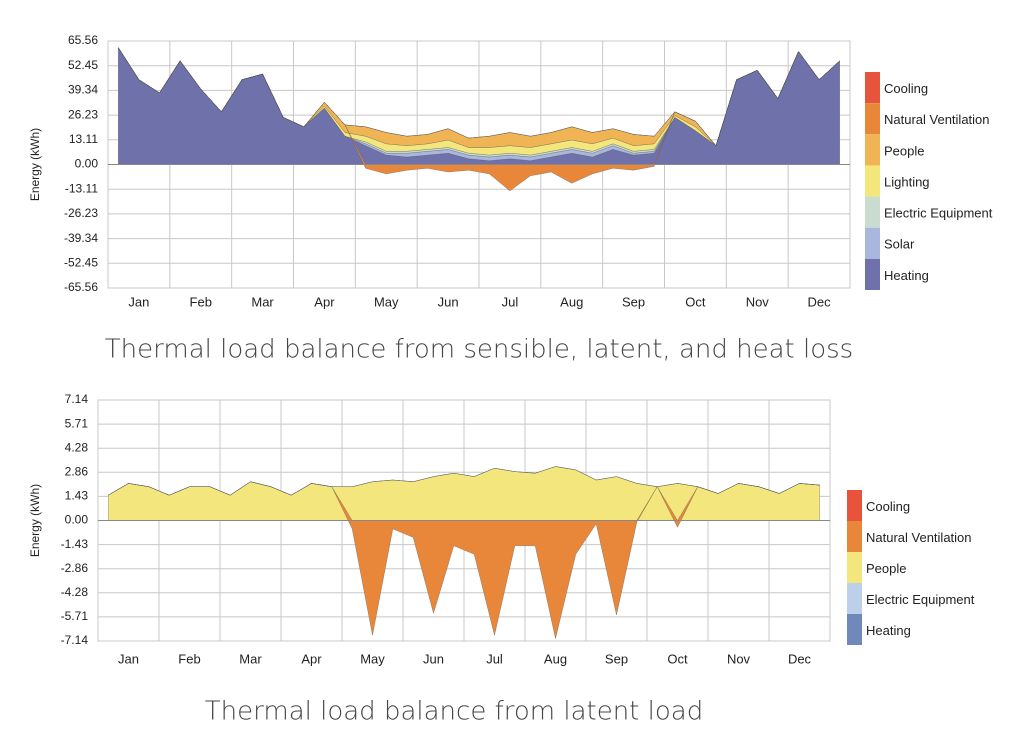  What do you see at coordinates (907, 181) in the screenshot?
I see `legend-label: Lighting` at bounding box center [907, 181].